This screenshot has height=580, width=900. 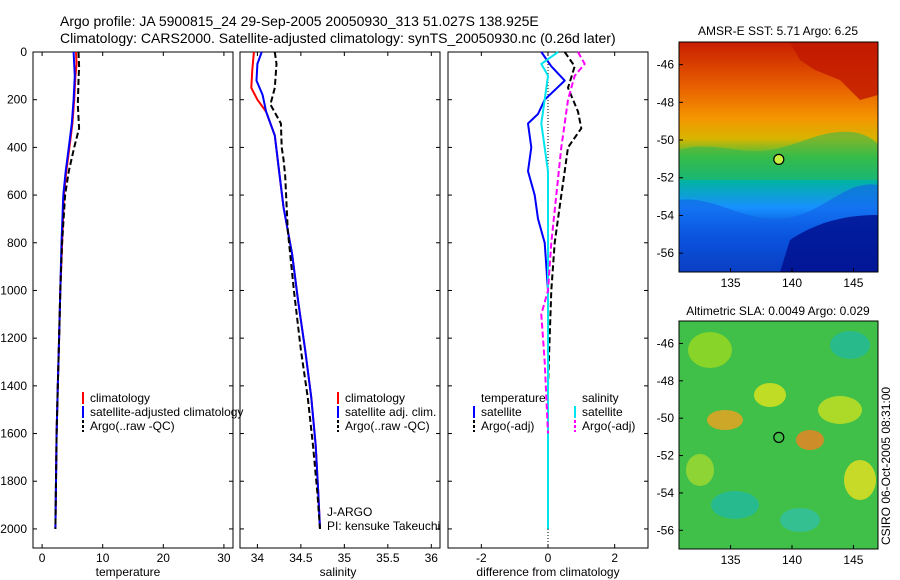 What do you see at coordinates (481, 558) in the screenshot?
I see `x-tick-label: -2` at bounding box center [481, 558].